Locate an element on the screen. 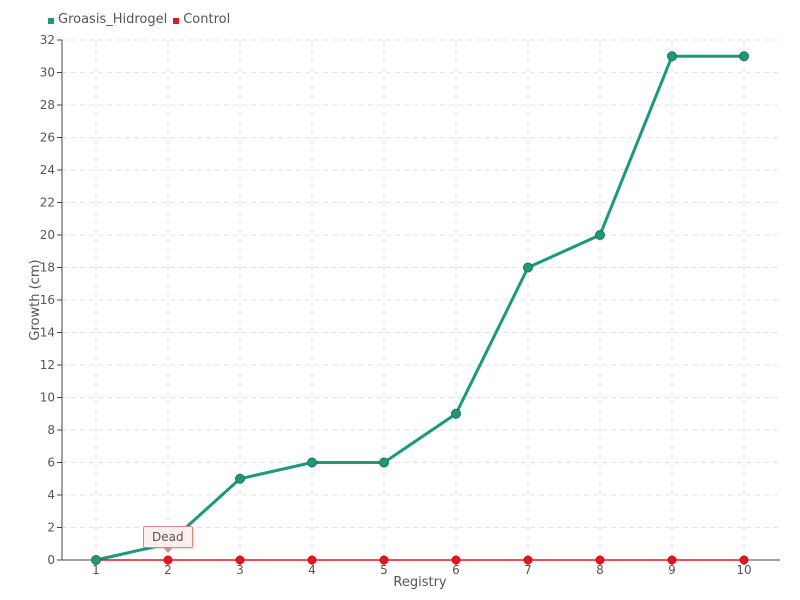 Image resolution: width=800 pixels, height=600 pixels. x-tick-label: 4 is located at coordinates (312, 570).